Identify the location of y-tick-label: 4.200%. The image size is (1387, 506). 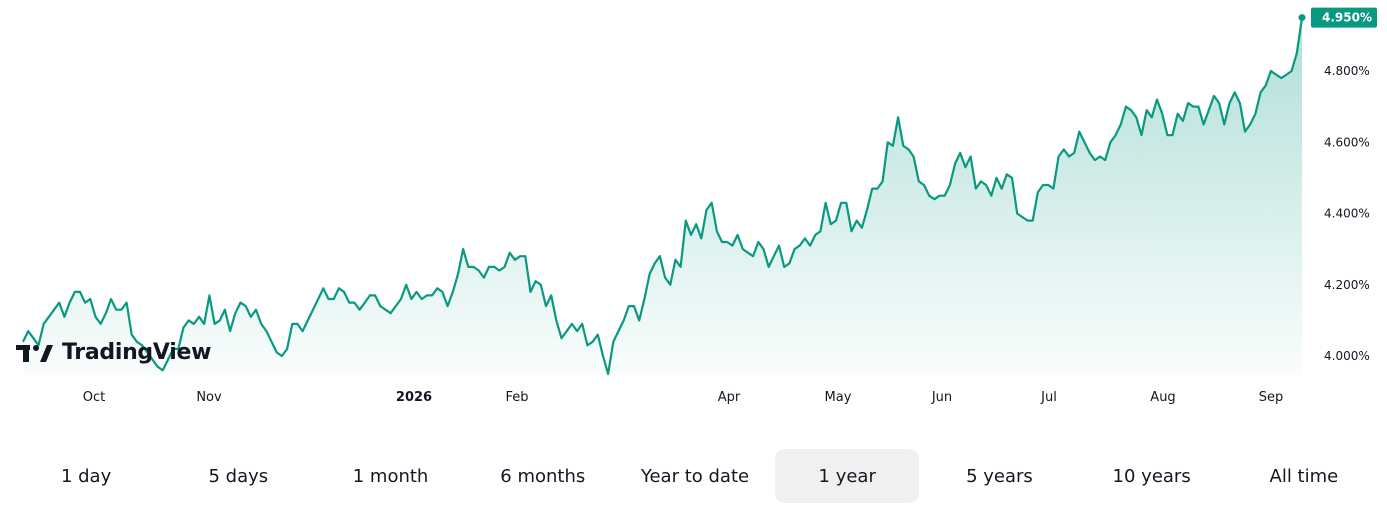
(1347, 285).